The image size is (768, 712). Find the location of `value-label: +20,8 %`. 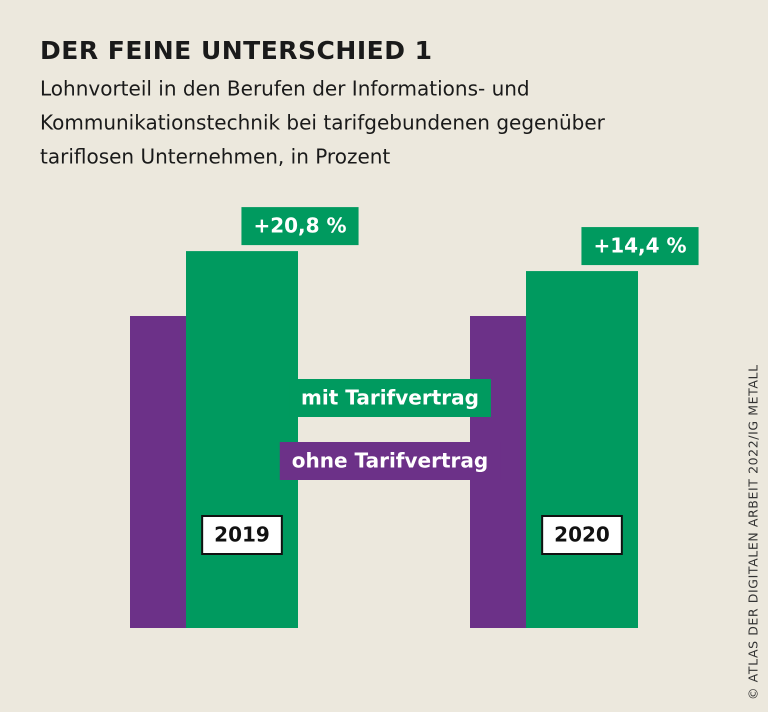

value-label: +20,8 % is located at coordinates (299, 226).